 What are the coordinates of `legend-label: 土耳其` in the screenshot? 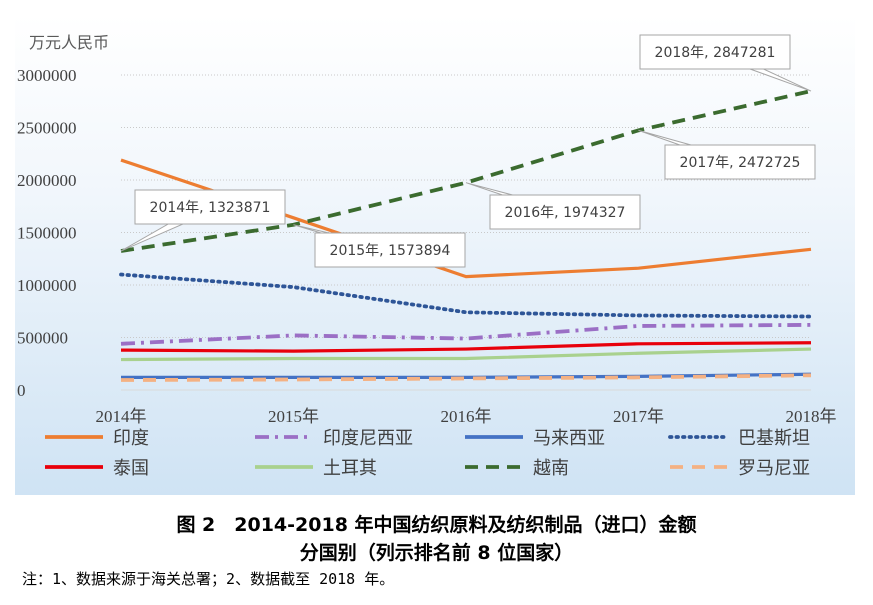 It's located at (350, 468).